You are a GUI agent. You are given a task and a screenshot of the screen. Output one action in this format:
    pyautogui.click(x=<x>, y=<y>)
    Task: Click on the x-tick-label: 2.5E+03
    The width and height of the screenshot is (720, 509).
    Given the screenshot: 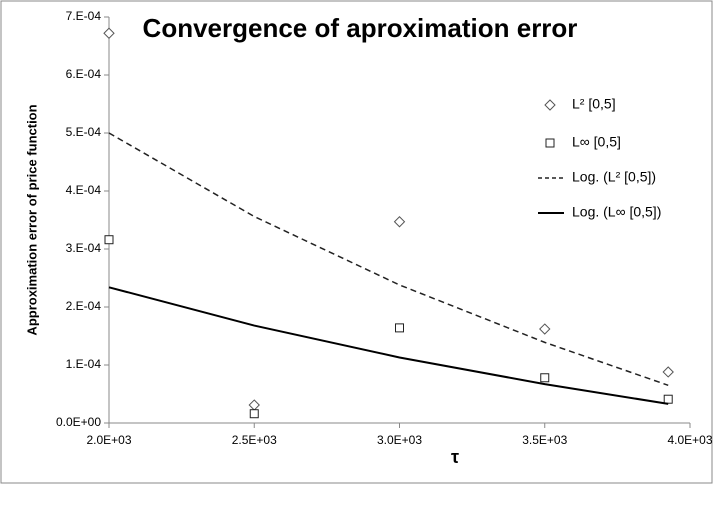 What is the action you would take?
    pyautogui.click(x=254, y=440)
    